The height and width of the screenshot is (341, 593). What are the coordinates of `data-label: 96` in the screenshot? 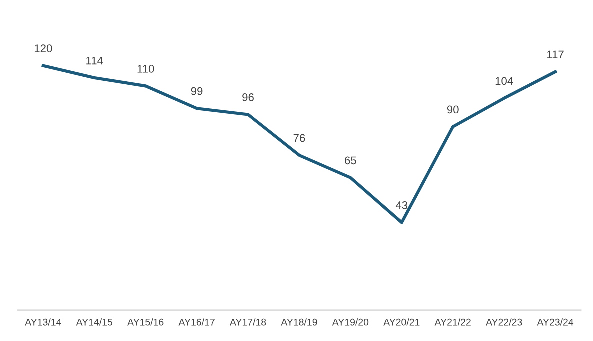 It's located at (248, 98).